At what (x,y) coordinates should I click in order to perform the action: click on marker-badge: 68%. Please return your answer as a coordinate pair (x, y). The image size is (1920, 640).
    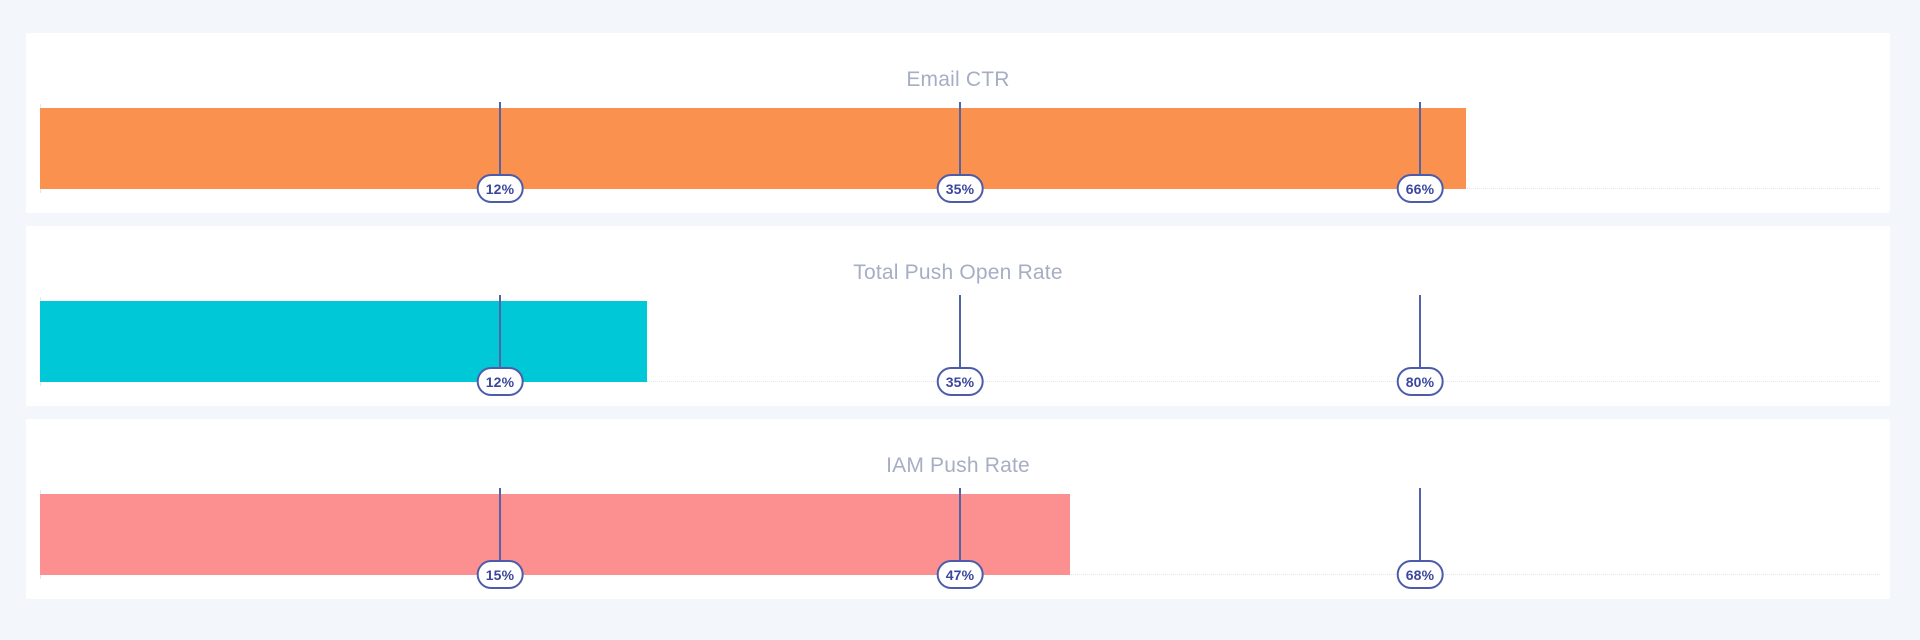
    Looking at the image, I should click on (1420, 574).